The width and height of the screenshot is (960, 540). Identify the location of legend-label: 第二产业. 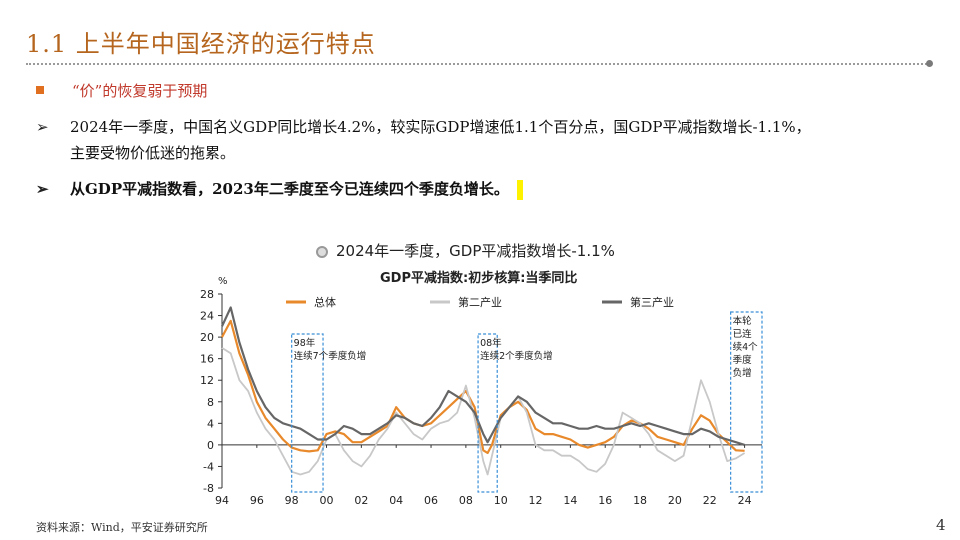
(480, 302).